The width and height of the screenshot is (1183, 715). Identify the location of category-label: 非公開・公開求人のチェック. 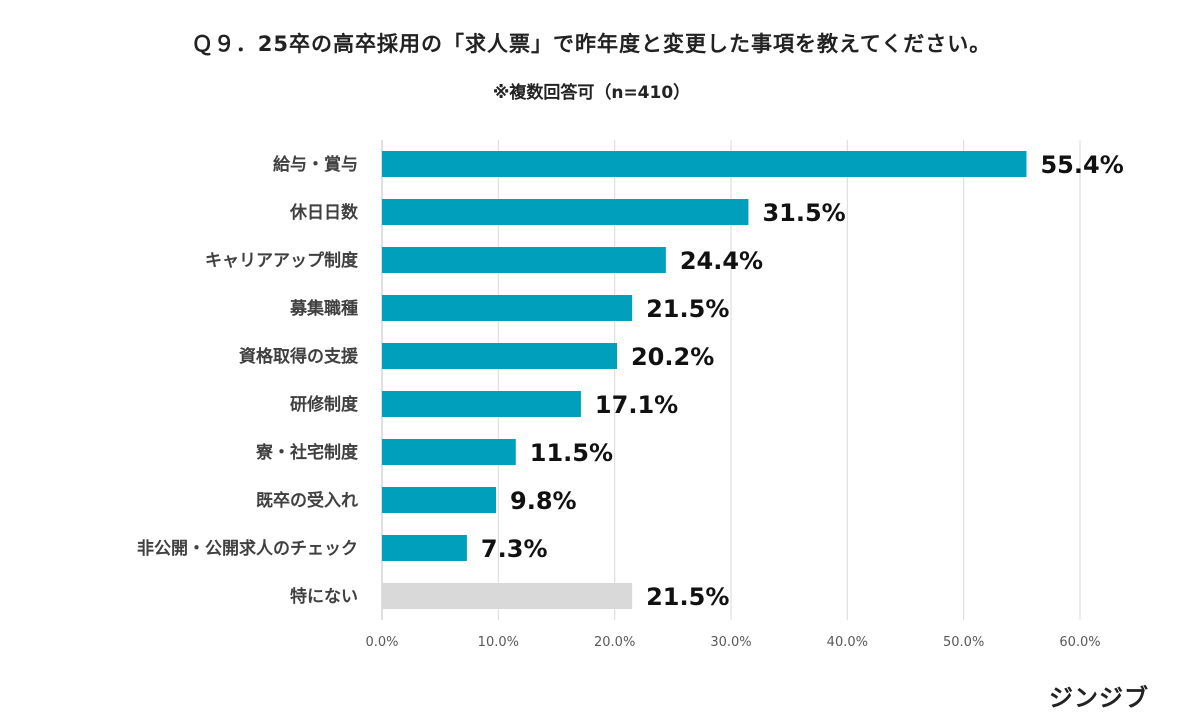
(247, 548).